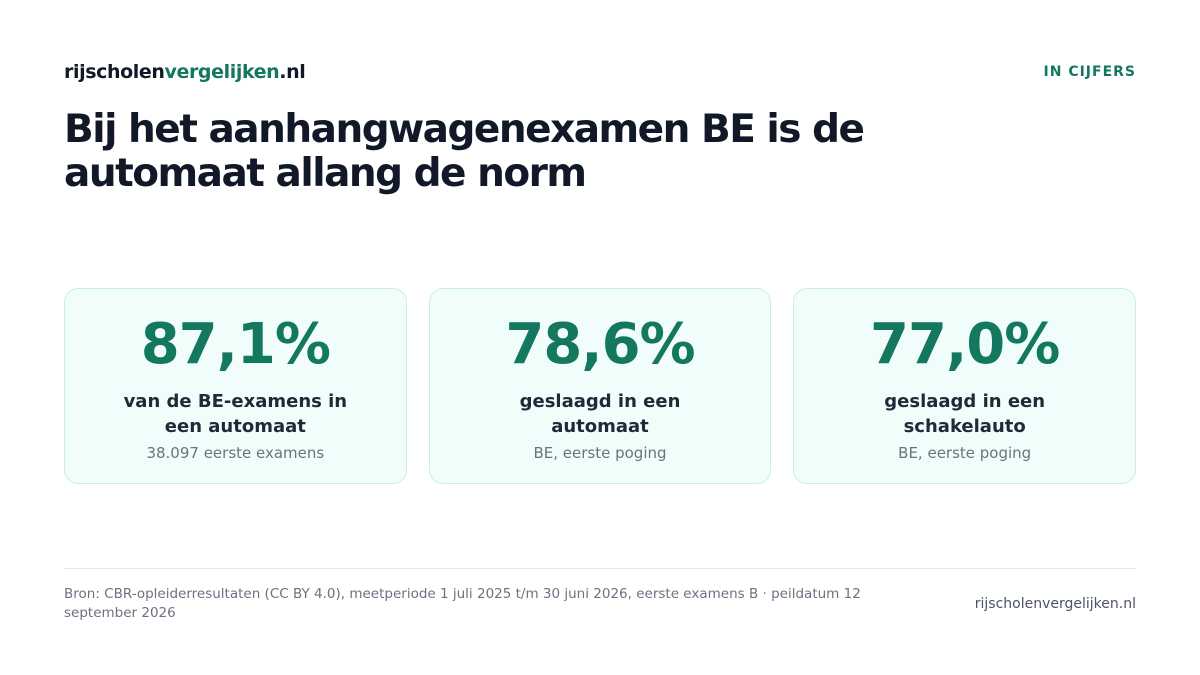 The width and height of the screenshot is (1200, 675). Describe the element at coordinates (235, 453) in the screenshot. I see `stat-subtext: 38.097 eerste examens` at that location.